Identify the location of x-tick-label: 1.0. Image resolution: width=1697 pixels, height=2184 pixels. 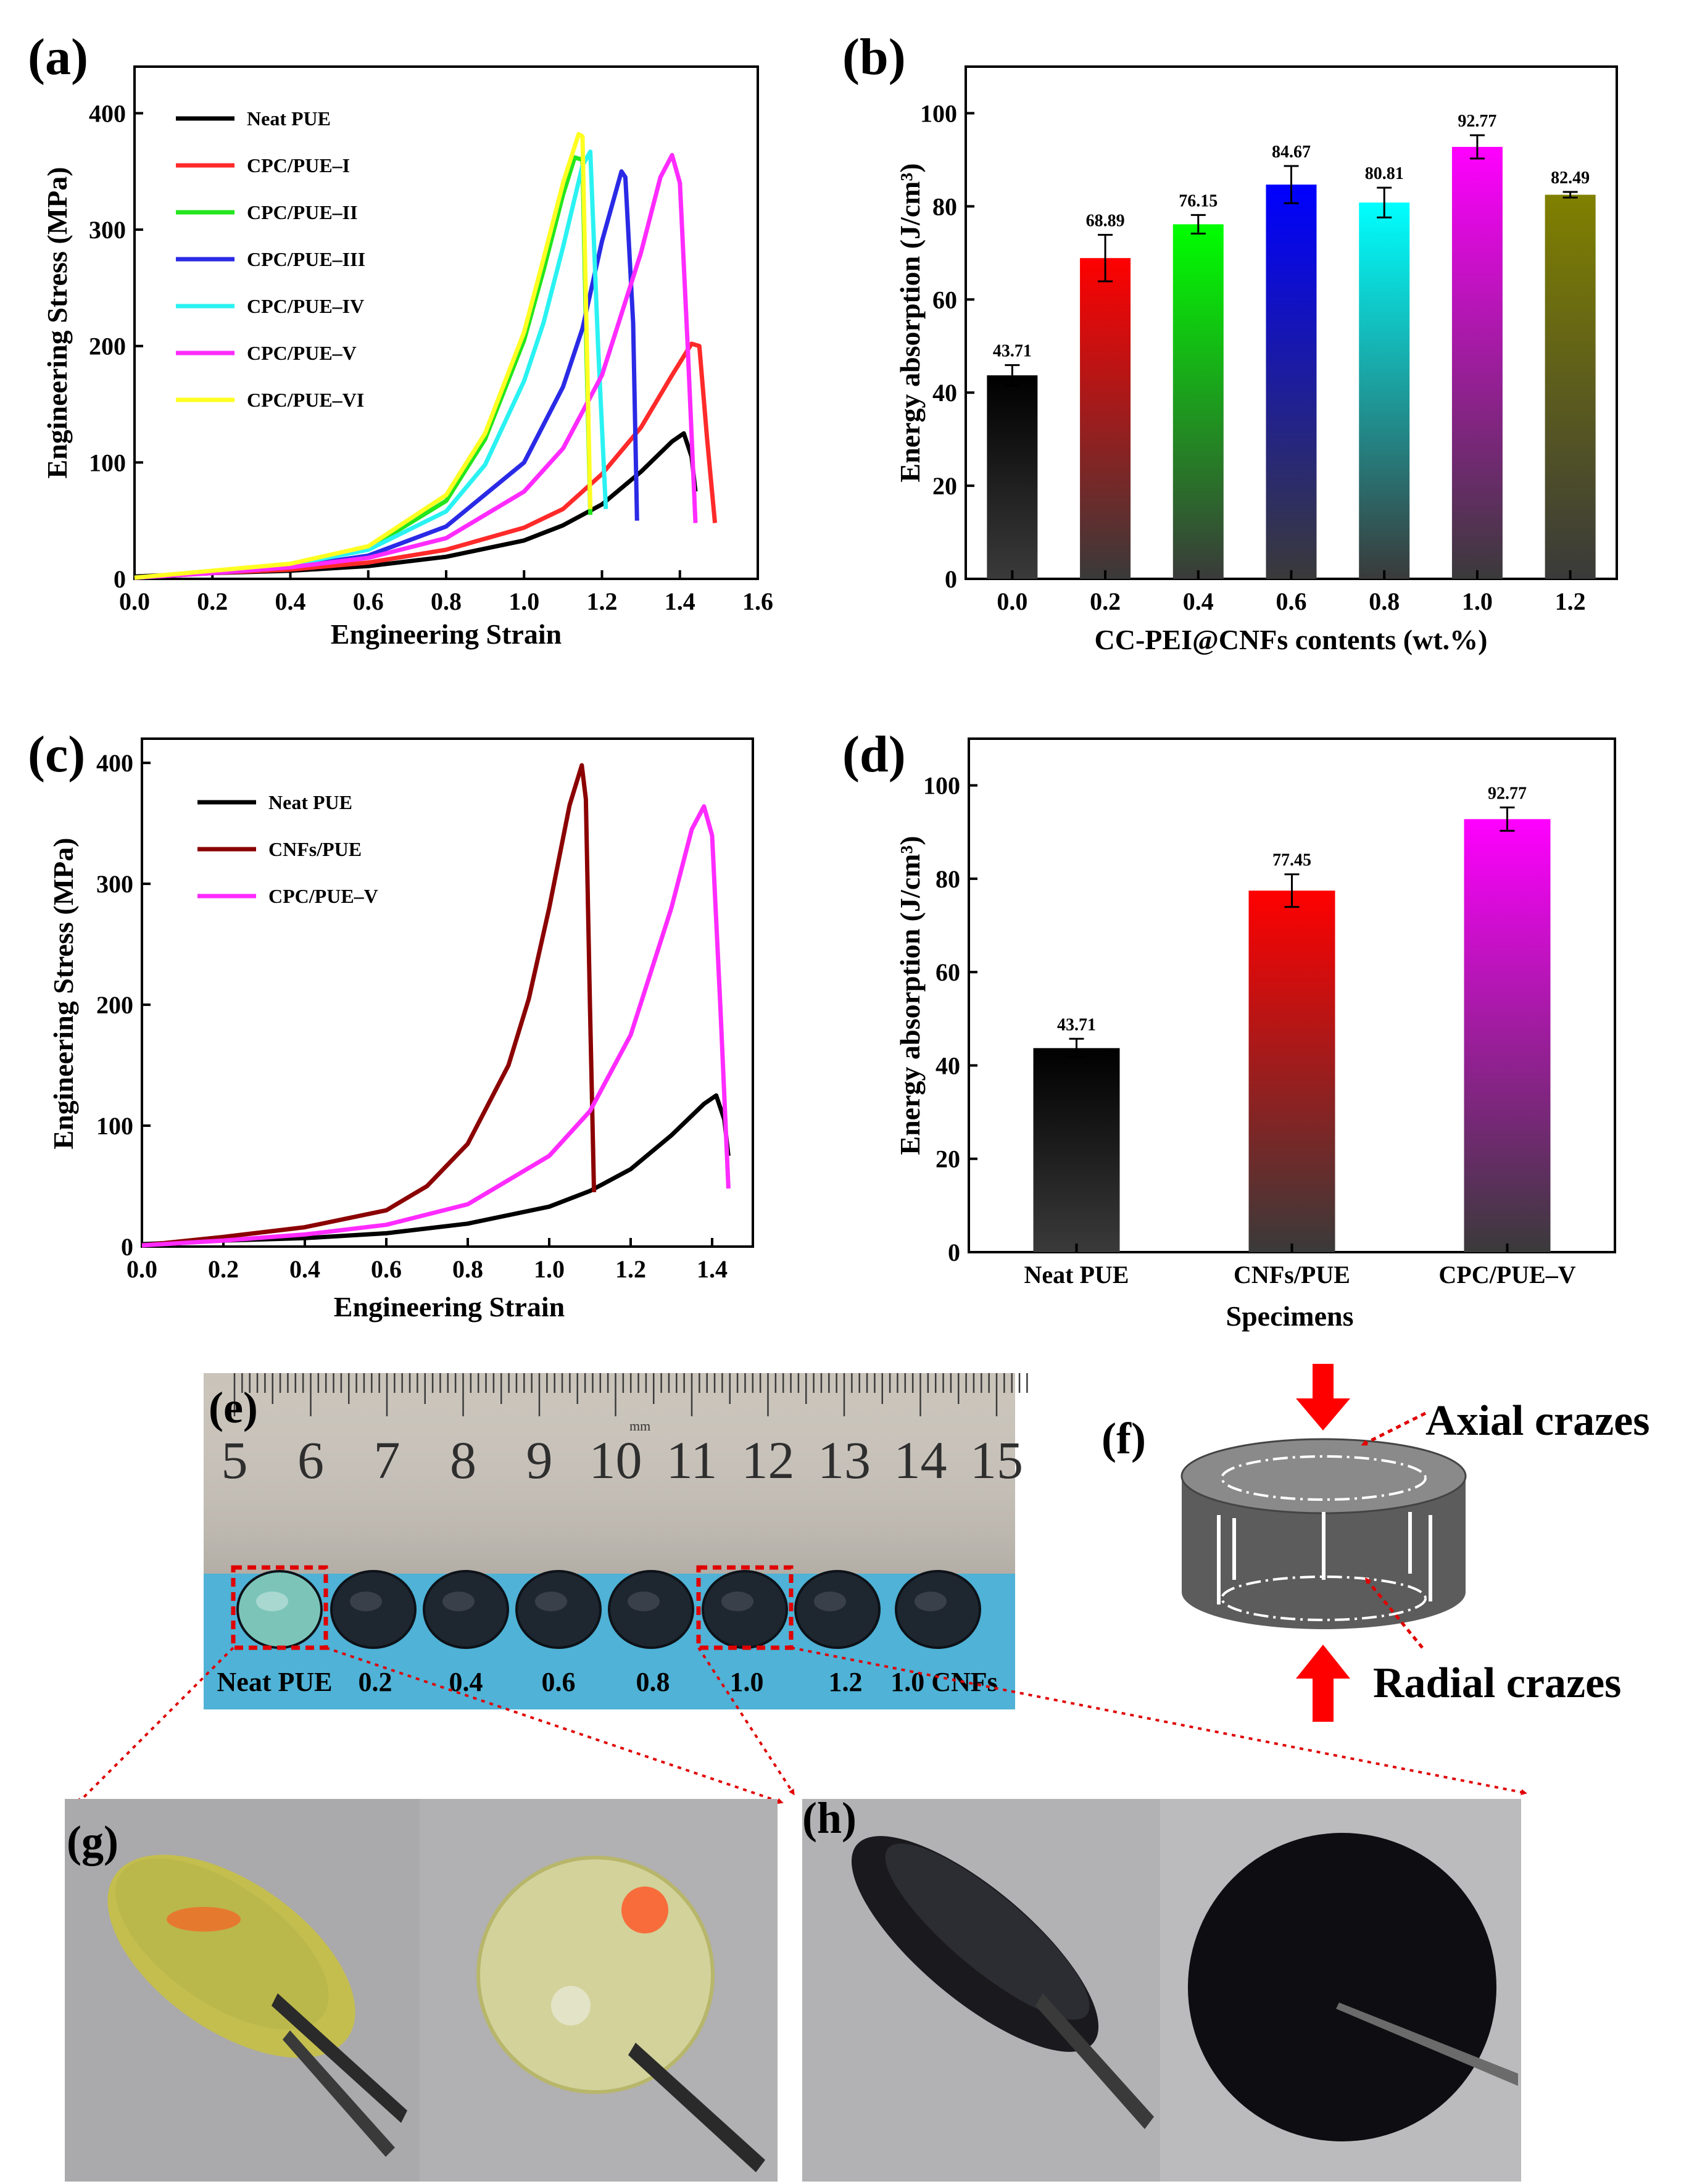
(523, 602).